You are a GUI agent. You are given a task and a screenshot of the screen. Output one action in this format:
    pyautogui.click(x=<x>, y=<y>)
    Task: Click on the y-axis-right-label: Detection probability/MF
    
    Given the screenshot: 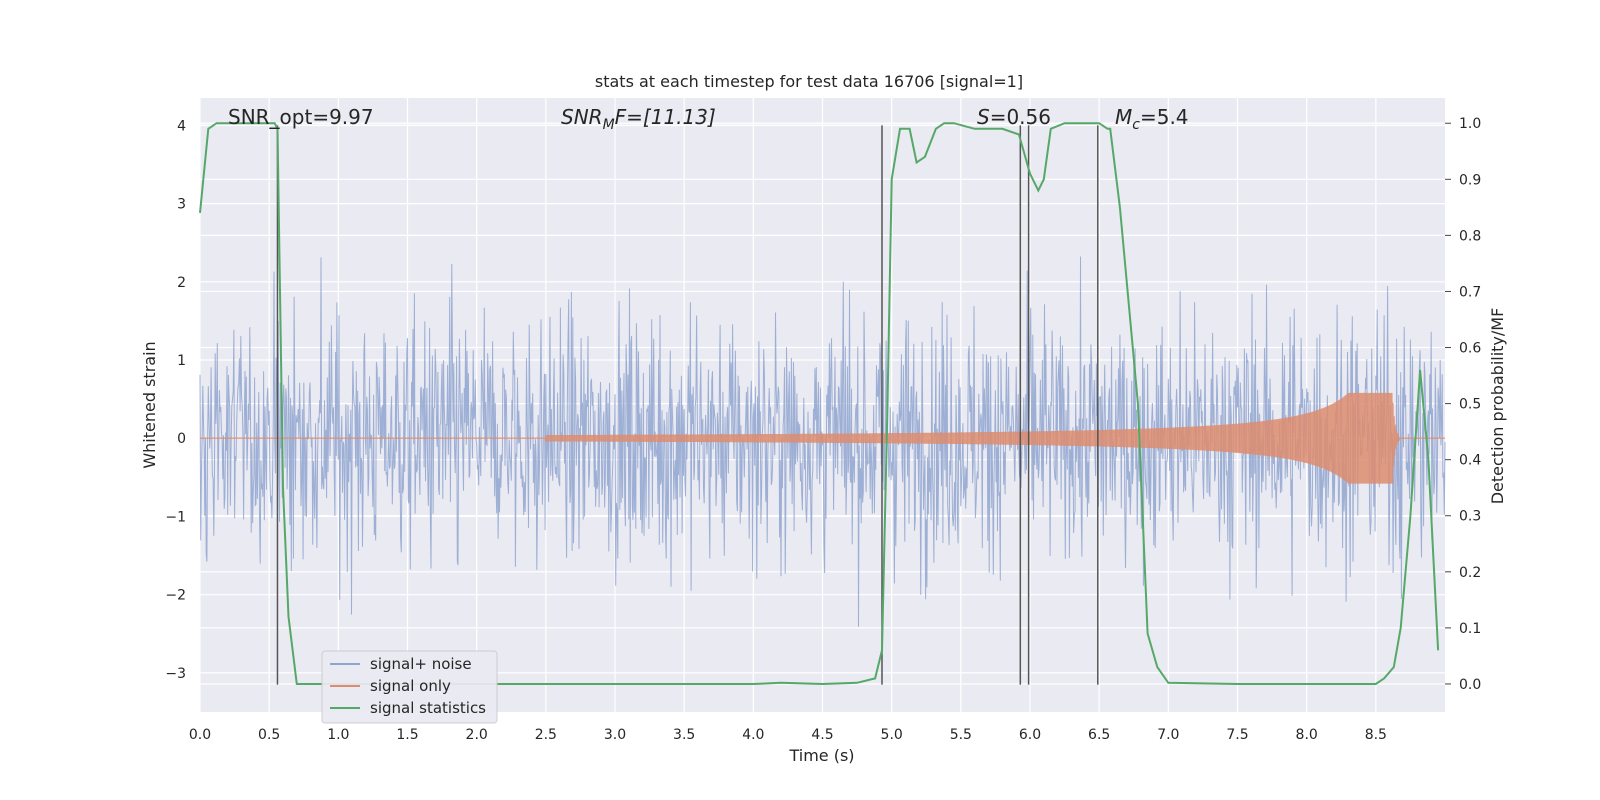 What is the action you would take?
    pyautogui.click(x=1497, y=406)
    